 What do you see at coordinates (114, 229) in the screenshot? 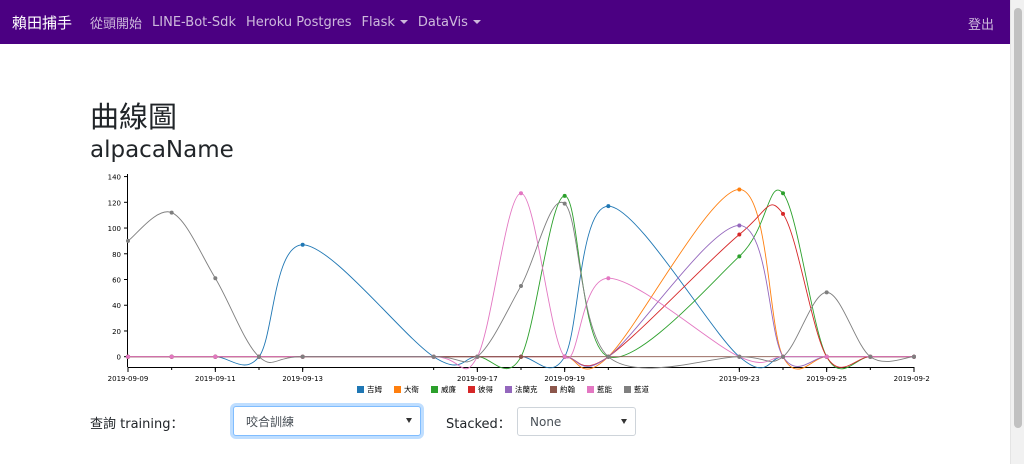
I see `y-tick-label: 100` at bounding box center [114, 229].